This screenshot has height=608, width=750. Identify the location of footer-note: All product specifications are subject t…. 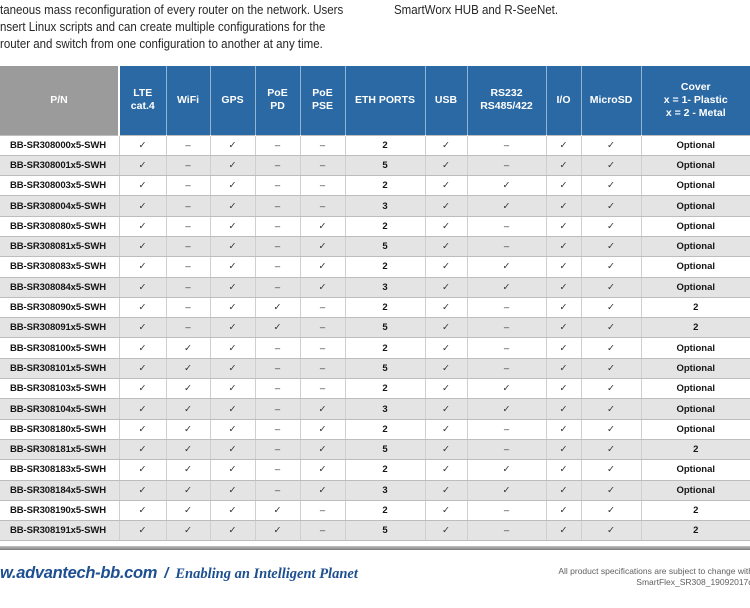
(654, 576).